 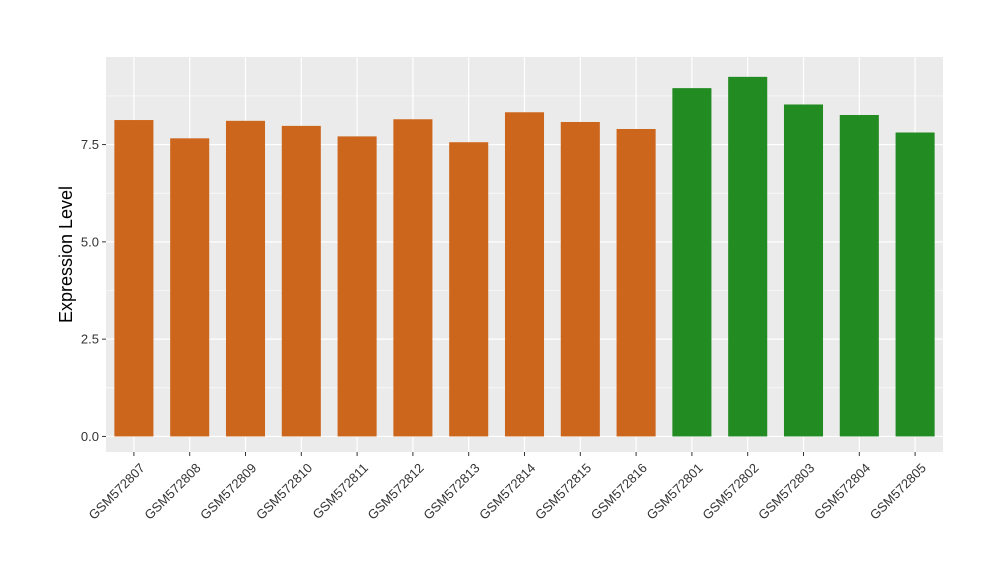 I want to click on x-tick-label: GSM572809, so click(x=228, y=491).